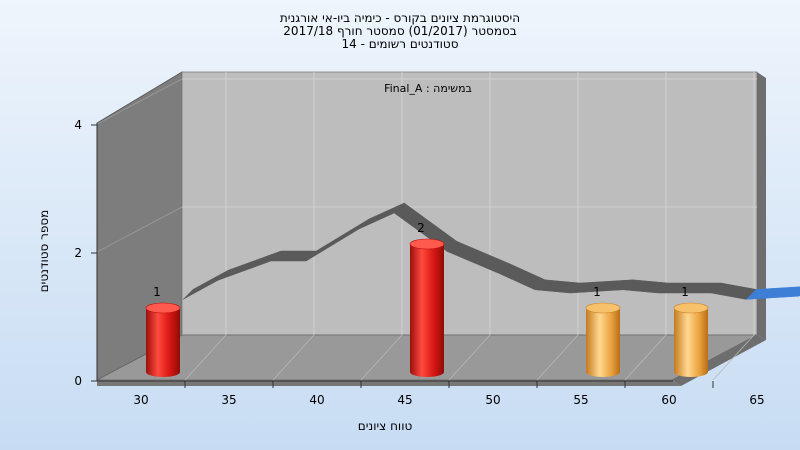  What do you see at coordinates (580, 400) in the screenshot?
I see `x-tick-label-5: 55` at bounding box center [580, 400].